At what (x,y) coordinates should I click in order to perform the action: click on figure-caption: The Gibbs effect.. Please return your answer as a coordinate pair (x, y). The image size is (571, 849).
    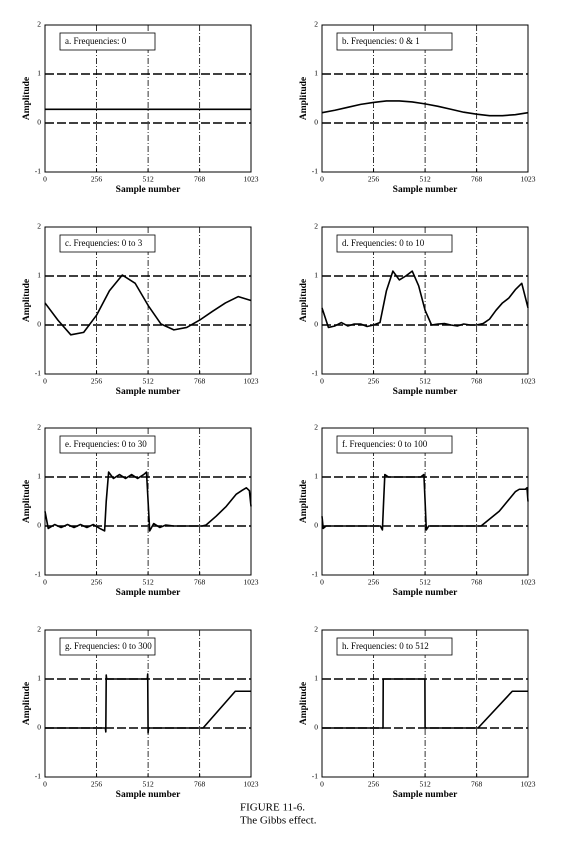
    Looking at the image, I should click on (278, 821).